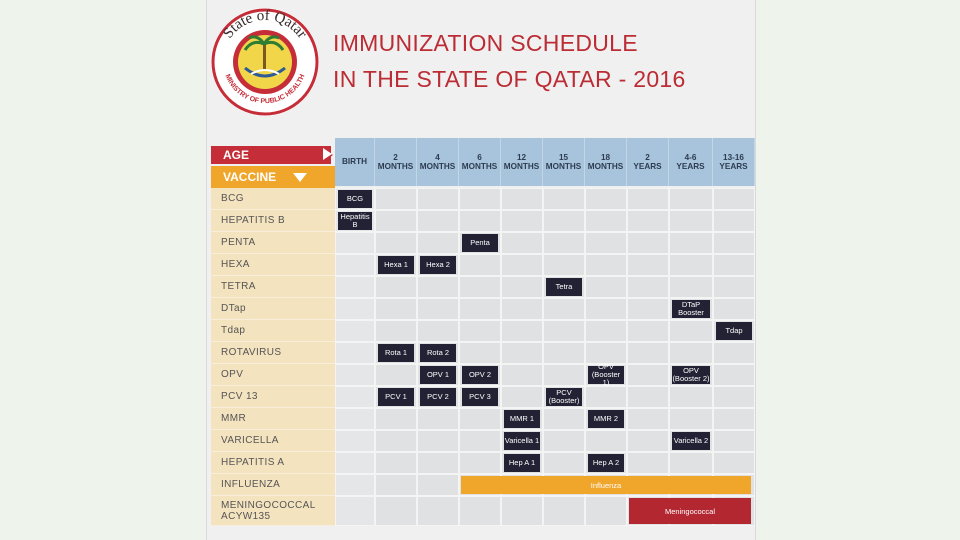 The height and width of the screenshot is (540, 960). Describe the element at coordinates (273, 177) in the screenshot. I see `vaccine-header: VACCINE` at that location.